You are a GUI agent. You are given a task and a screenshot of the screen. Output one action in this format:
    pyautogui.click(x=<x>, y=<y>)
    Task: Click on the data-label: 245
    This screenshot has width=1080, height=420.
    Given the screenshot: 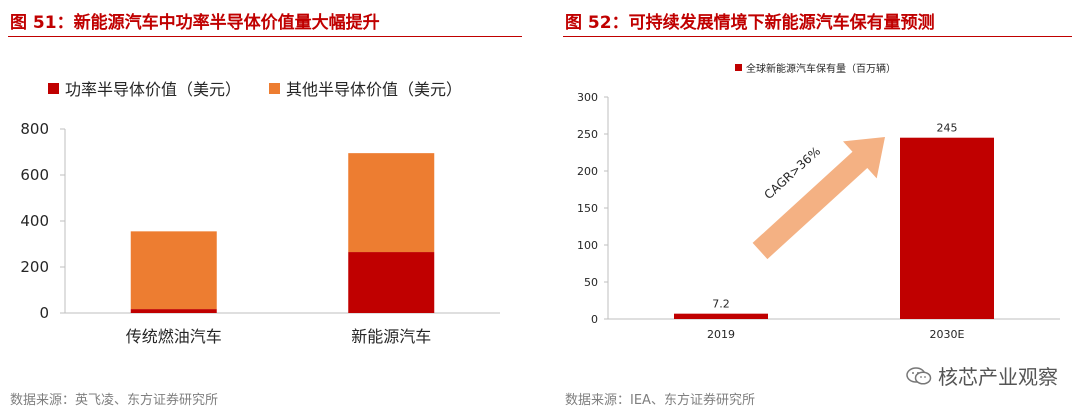 What is the action you would take?
    pyautogui.click(x=947, y=128)
    